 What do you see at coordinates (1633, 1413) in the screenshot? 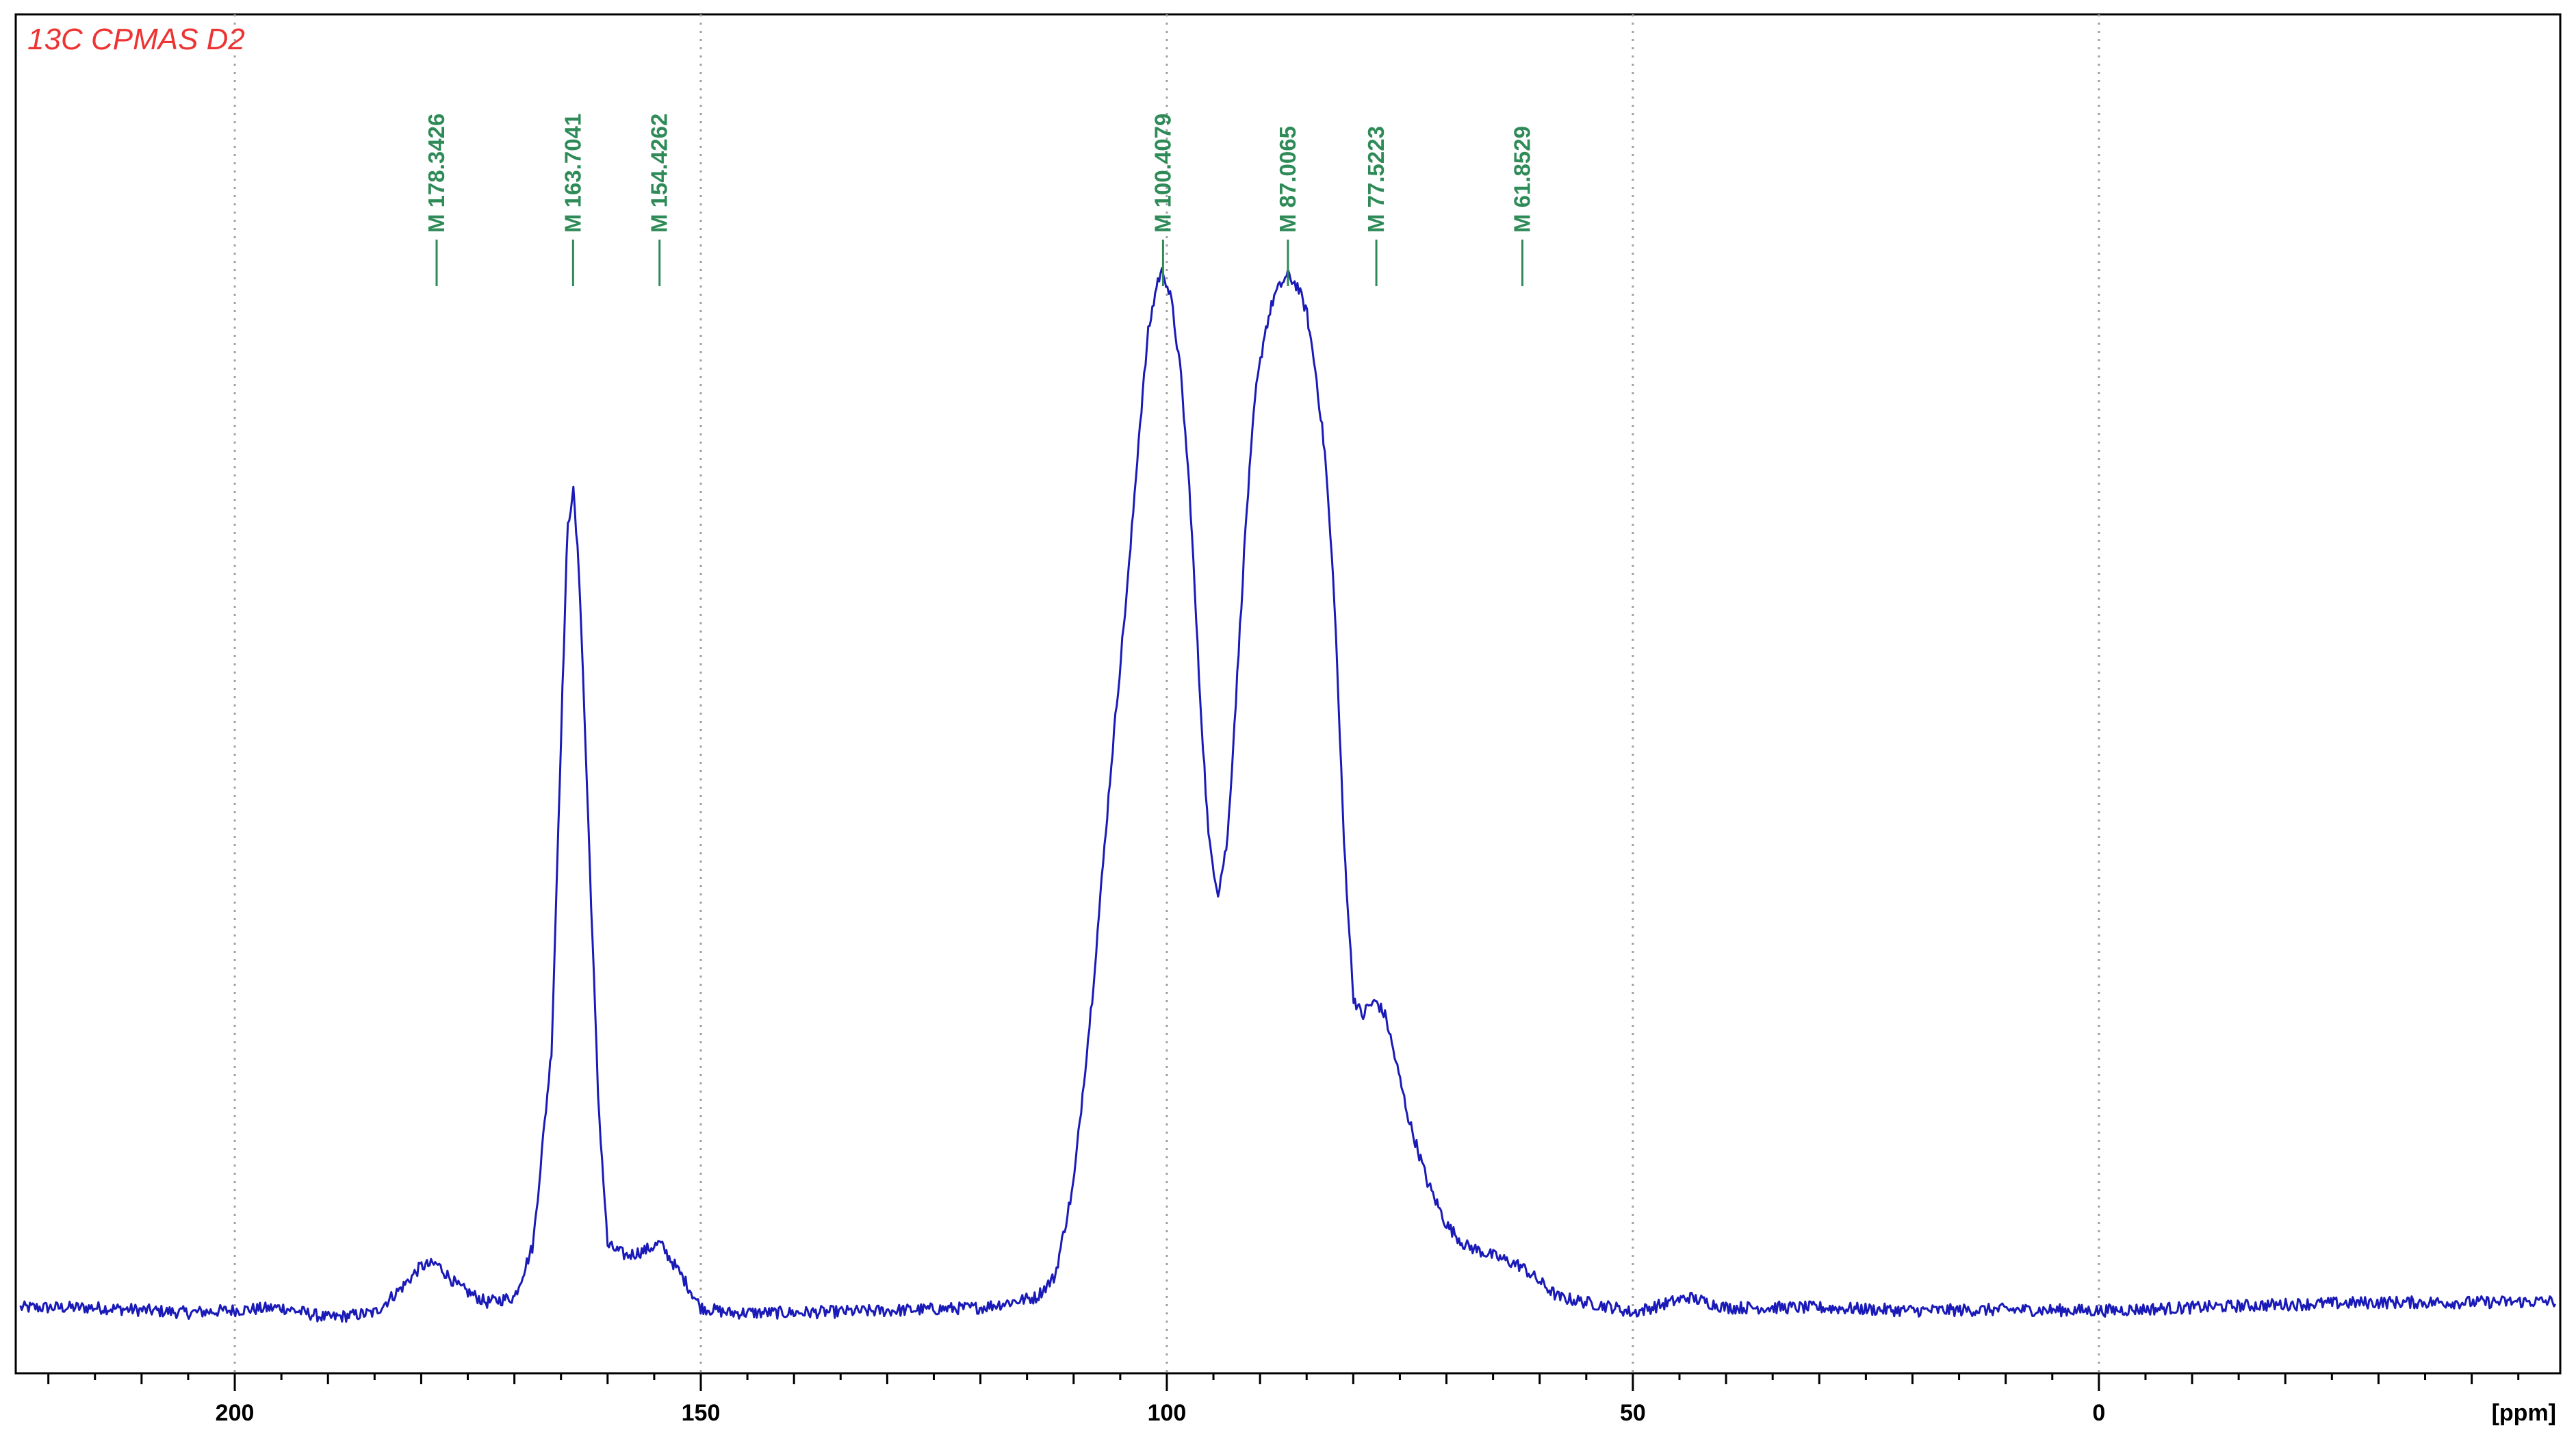
I see `x-tick-label: 50` at bounding box center [1633, 1413].